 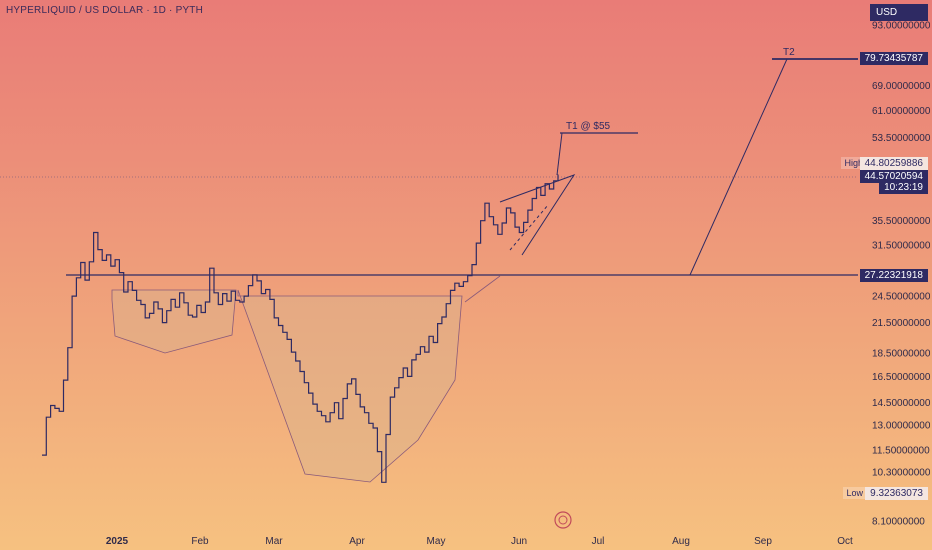 I want to click on low-price-tag: 9.32363073, so click(x=896, y=493).